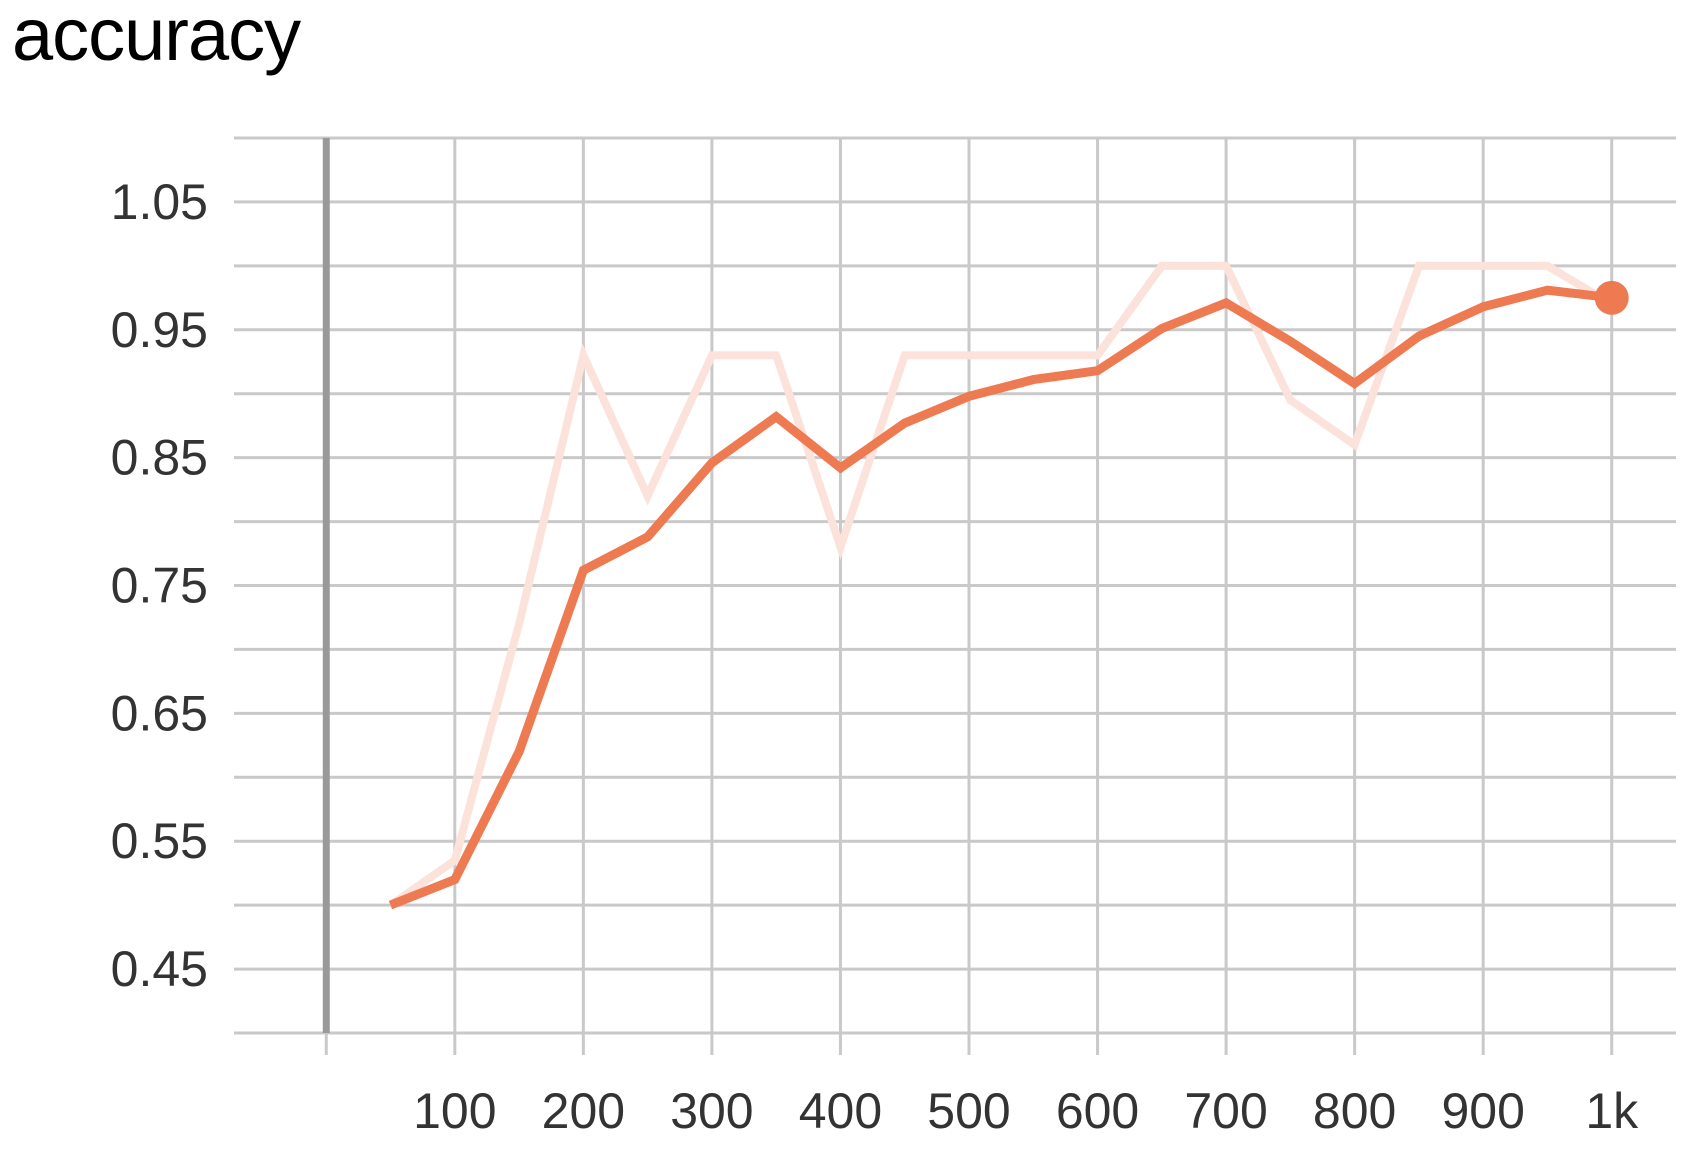 Image resolution: width=1698 pixels, height=1152 pixels. Describe the element at coordinates (1611, 297) in the screenshot. I see `endpoint-marker` at that location.